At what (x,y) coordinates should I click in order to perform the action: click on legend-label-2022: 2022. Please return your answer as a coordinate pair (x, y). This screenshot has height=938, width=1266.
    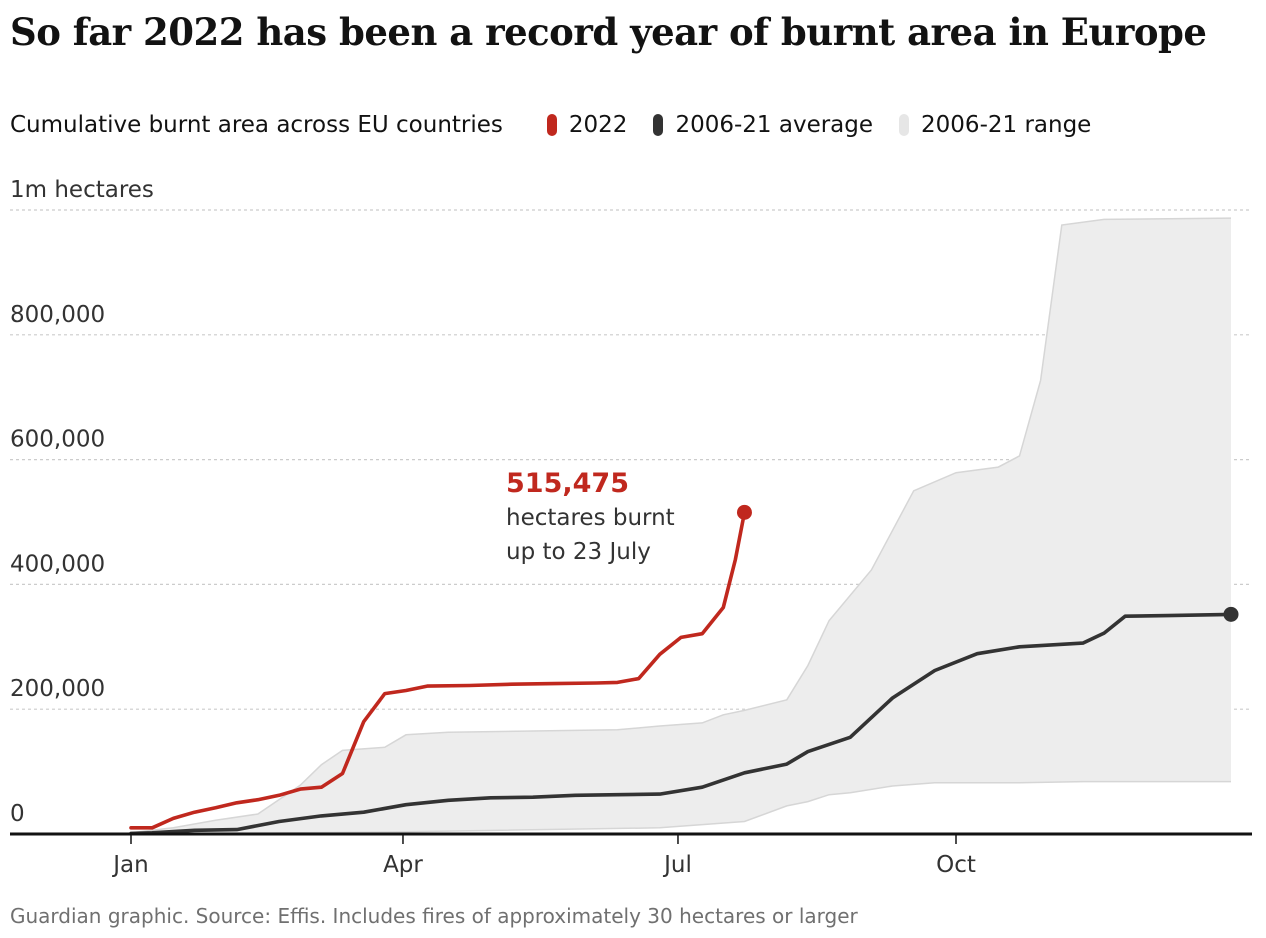
    Looking at the image, I should click on (598, 125).